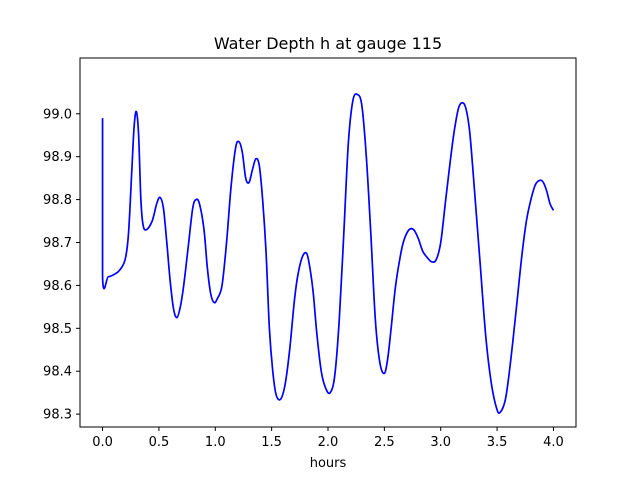 This screenshot has height=480, width=640. I want to click on y-axis-ticks: 98.3 98.4 98.5 98.6 98.7 98.8 98.9 99.0, so click(61, 265).